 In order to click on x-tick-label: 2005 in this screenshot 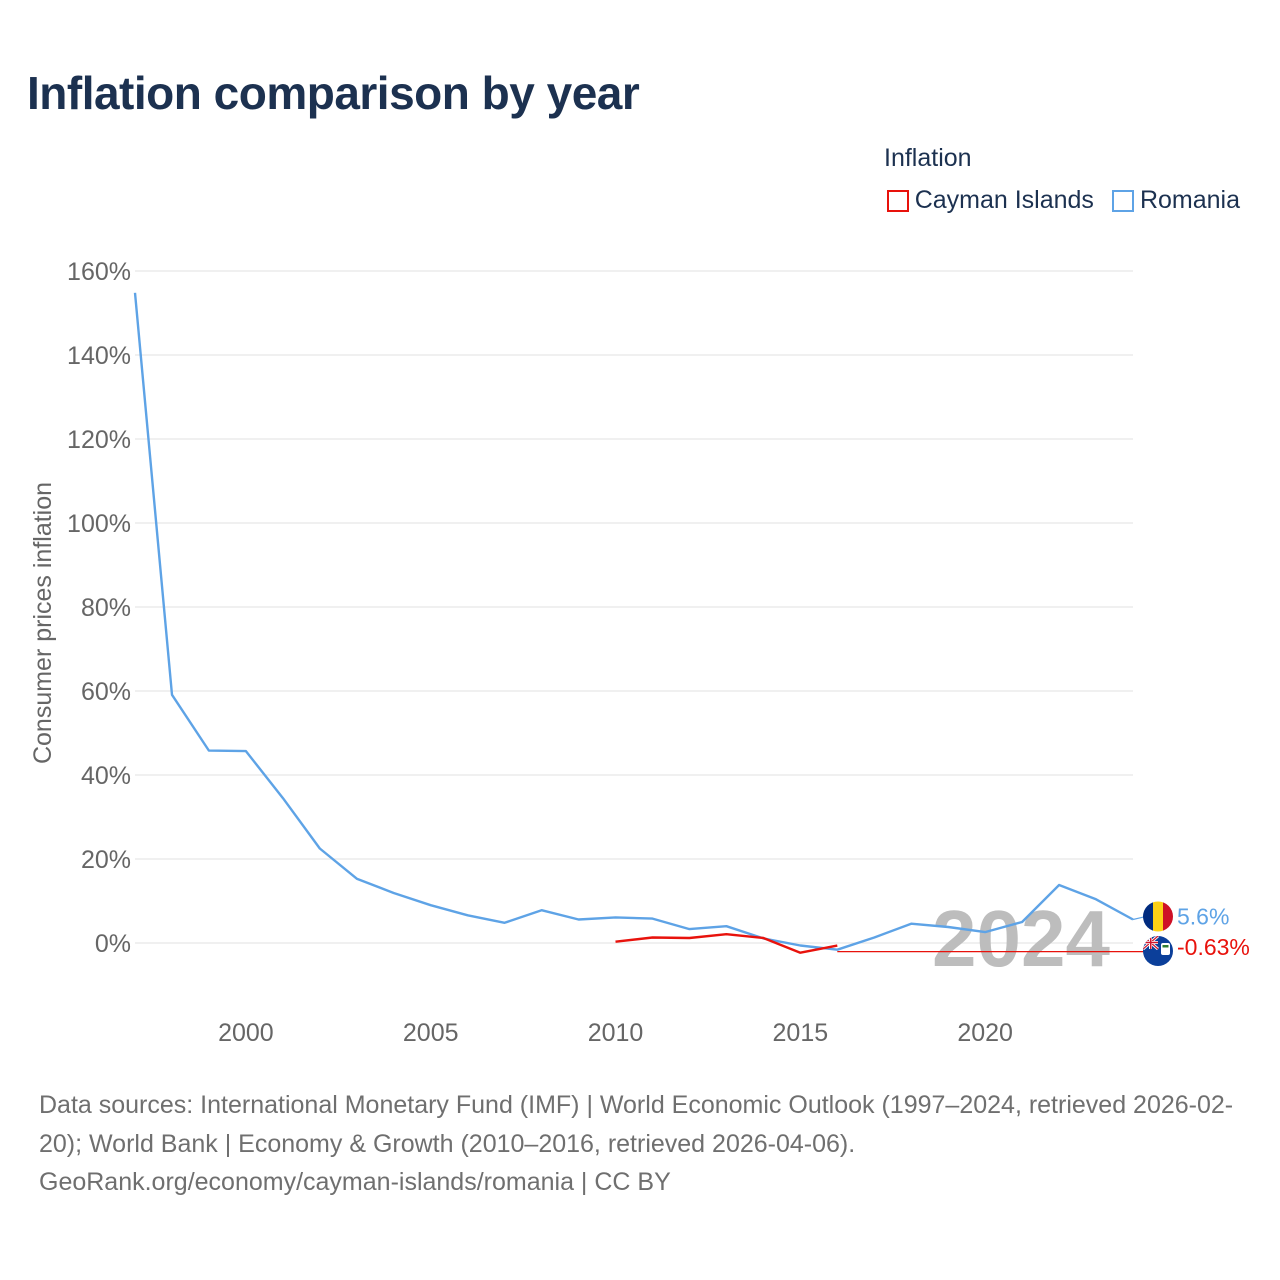, I will do `click(431, 1033)`.